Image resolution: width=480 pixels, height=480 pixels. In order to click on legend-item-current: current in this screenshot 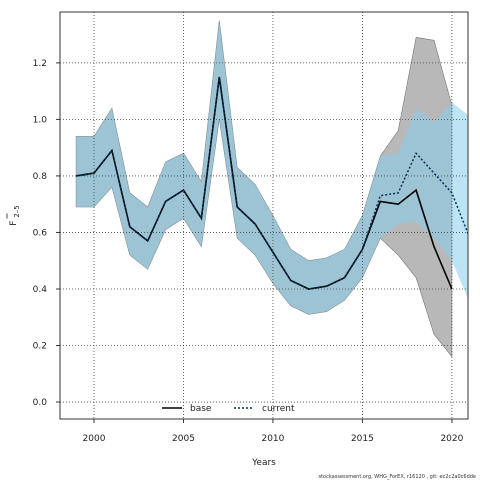, I will do `click(264, 409)`.